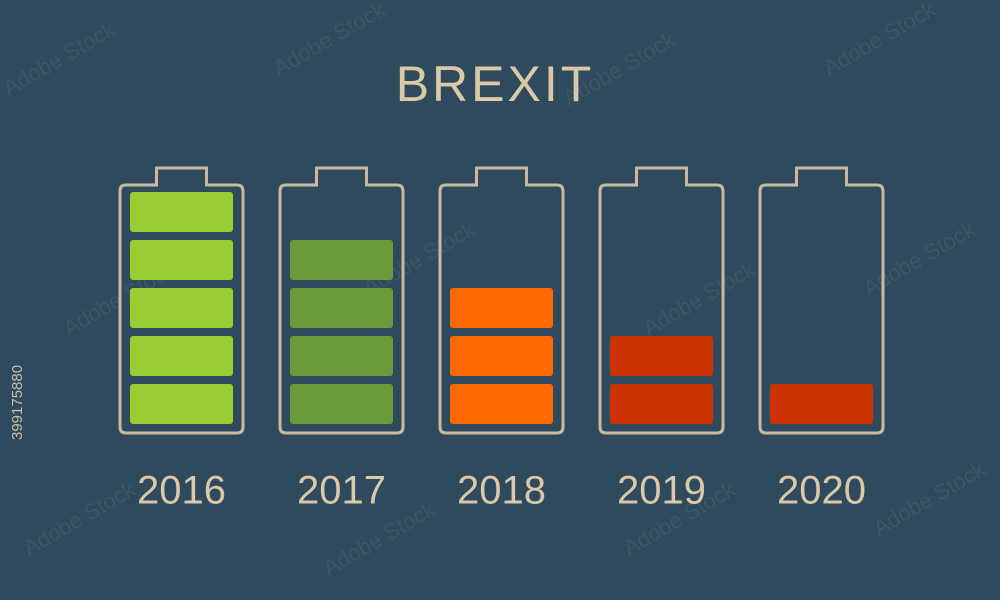 The width and height of the screenshot is (1000, 600). I want to click on x-tick-label: 2017, so click(341, 491).